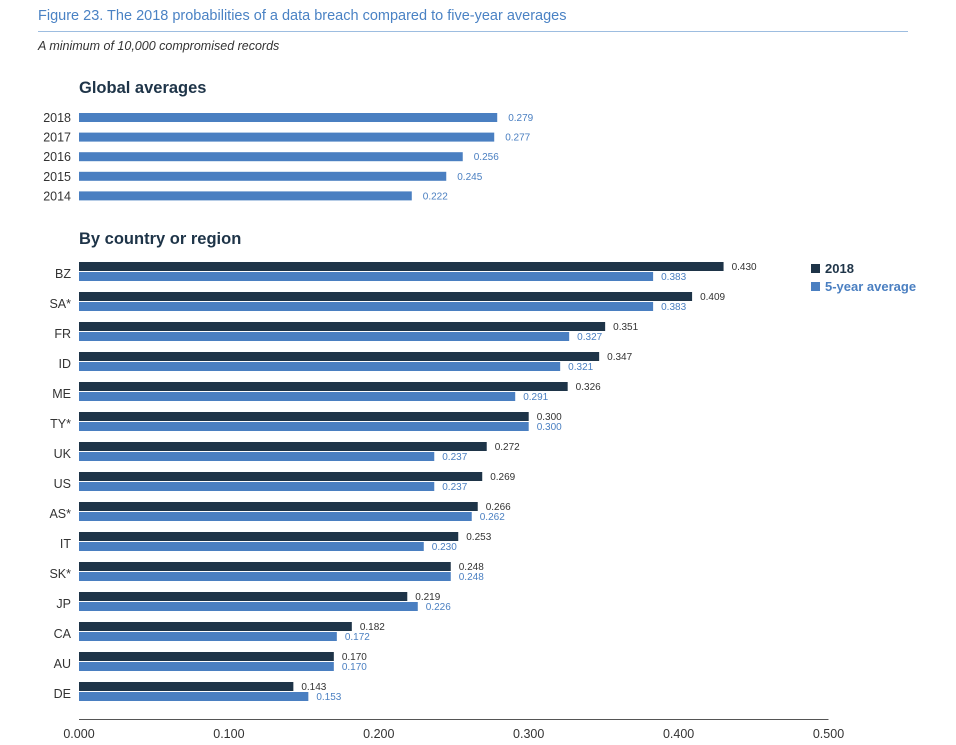 The width and height of the screenshot is (956, 745). What do you see at coordinates (265, 576) in the screenshot?
I see `bar-5yr-sk-star` at bounding box center [265, 576].